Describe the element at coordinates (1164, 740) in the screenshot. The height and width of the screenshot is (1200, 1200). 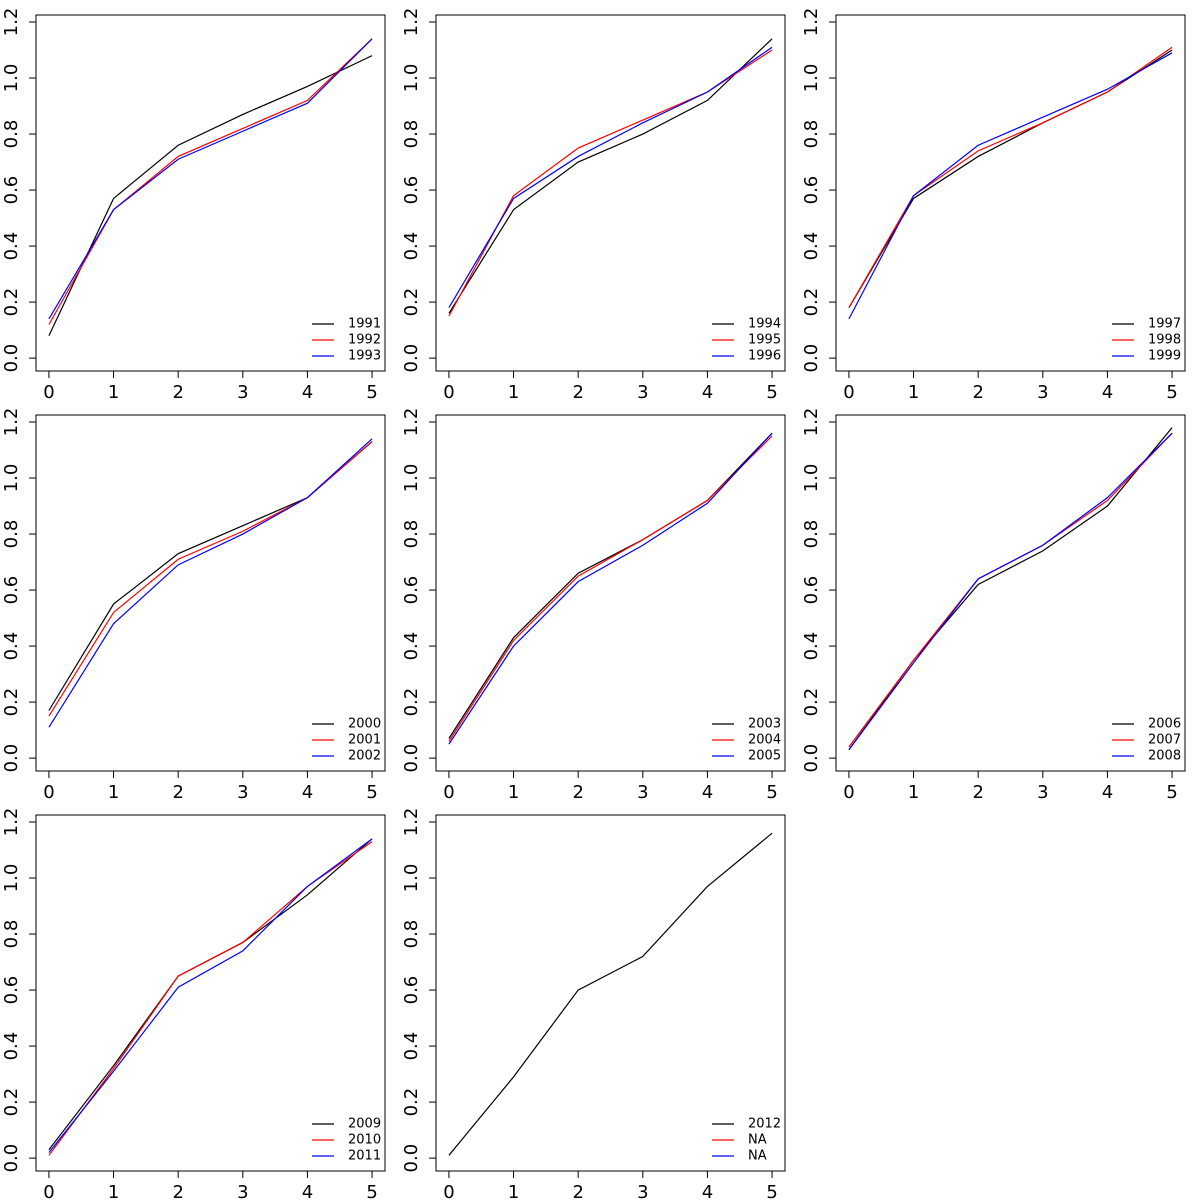
I see `legend-label: 2007` at that location.